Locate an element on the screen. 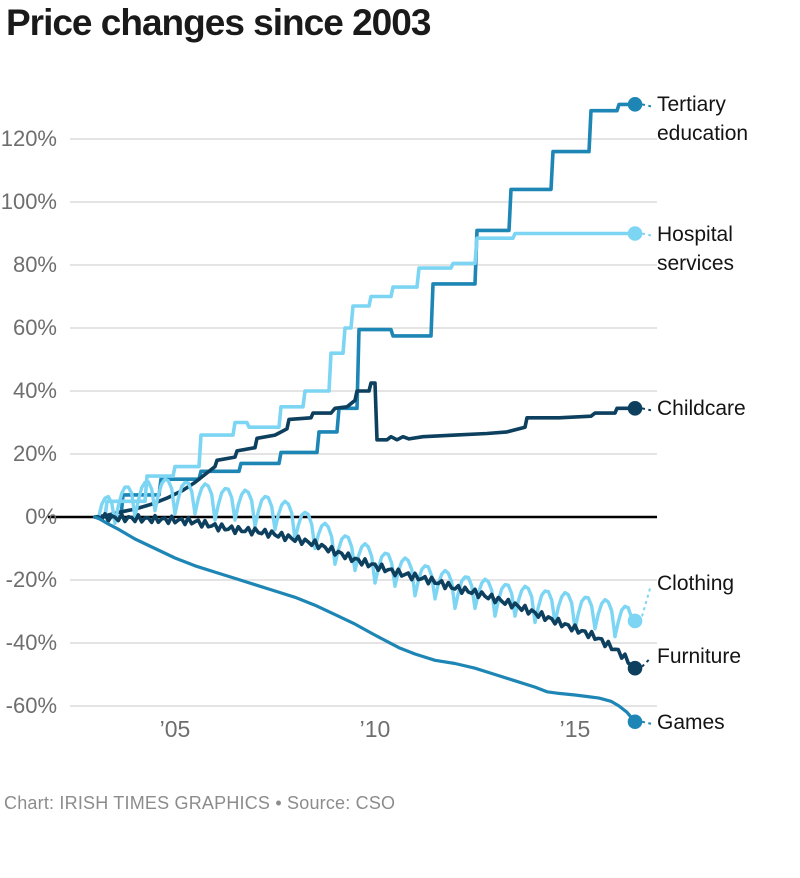 The image size is (800, 878). series-line-childcare is located at coordinates (365, 450).